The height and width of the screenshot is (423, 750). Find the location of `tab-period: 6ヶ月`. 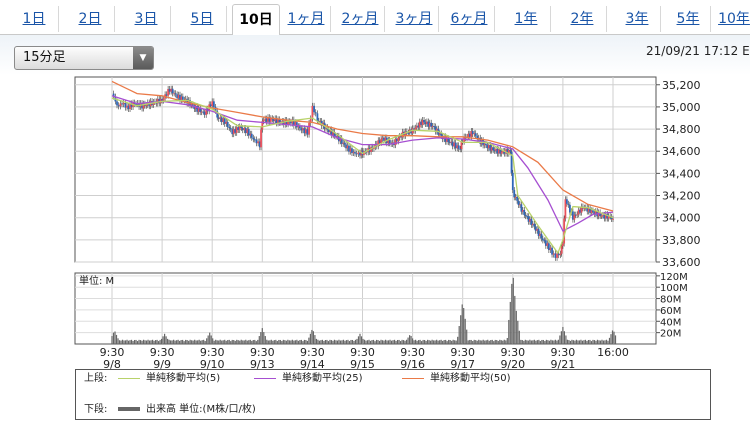

tab-period: 6ヶ月 is located at coordinates (469, 19).